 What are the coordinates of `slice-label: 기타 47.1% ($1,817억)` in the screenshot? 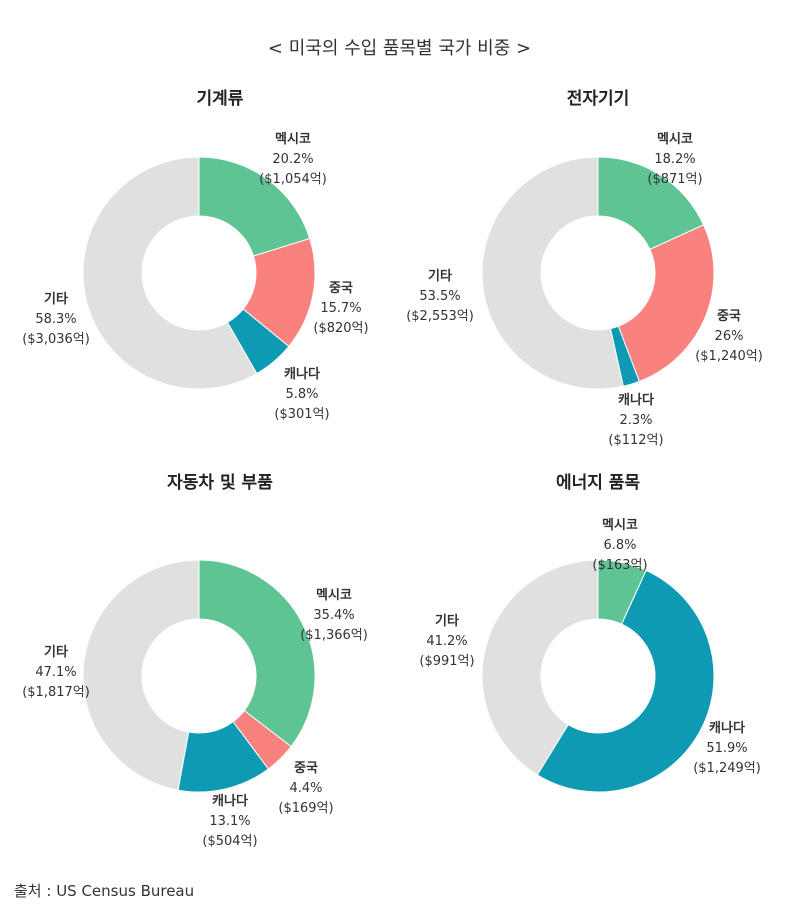 It's located at (56, 672).